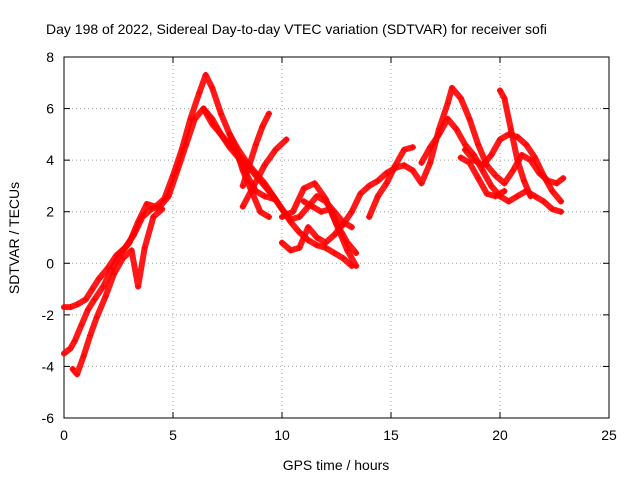 This screenshot has height=480, width=640. What do you see at coordinates (64, 435) in the screenshot?
I see `x-tick-label: 0` at bounding box center [64, 435].